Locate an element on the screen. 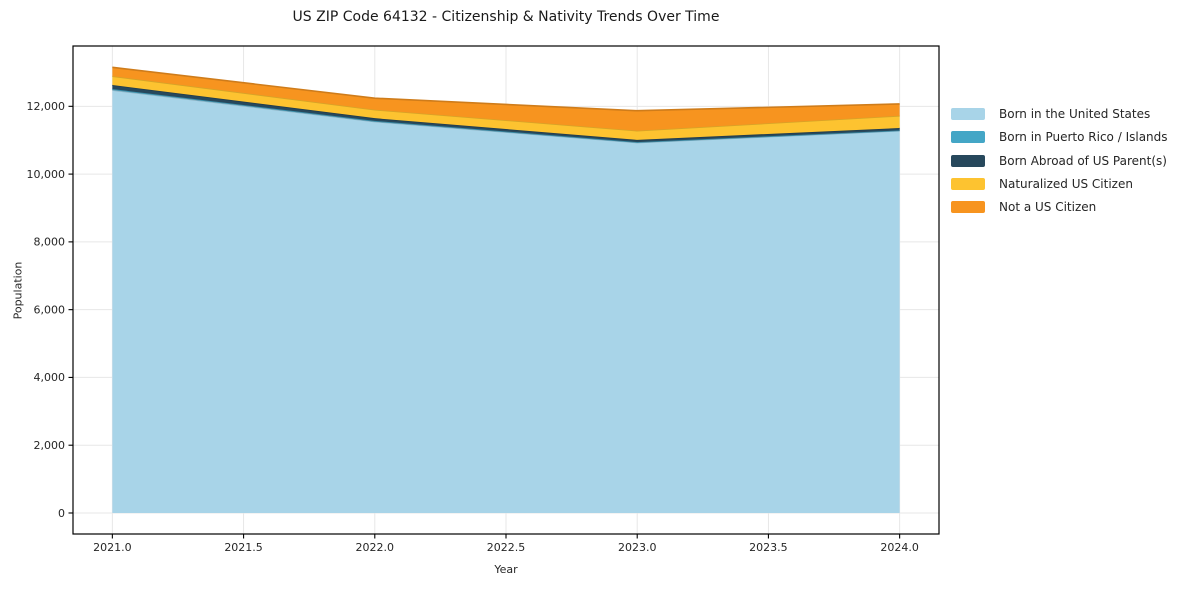 This screenshot has height=590, width=1189. x-tick-label: 2022.0 is located at coordinates (375, 547).